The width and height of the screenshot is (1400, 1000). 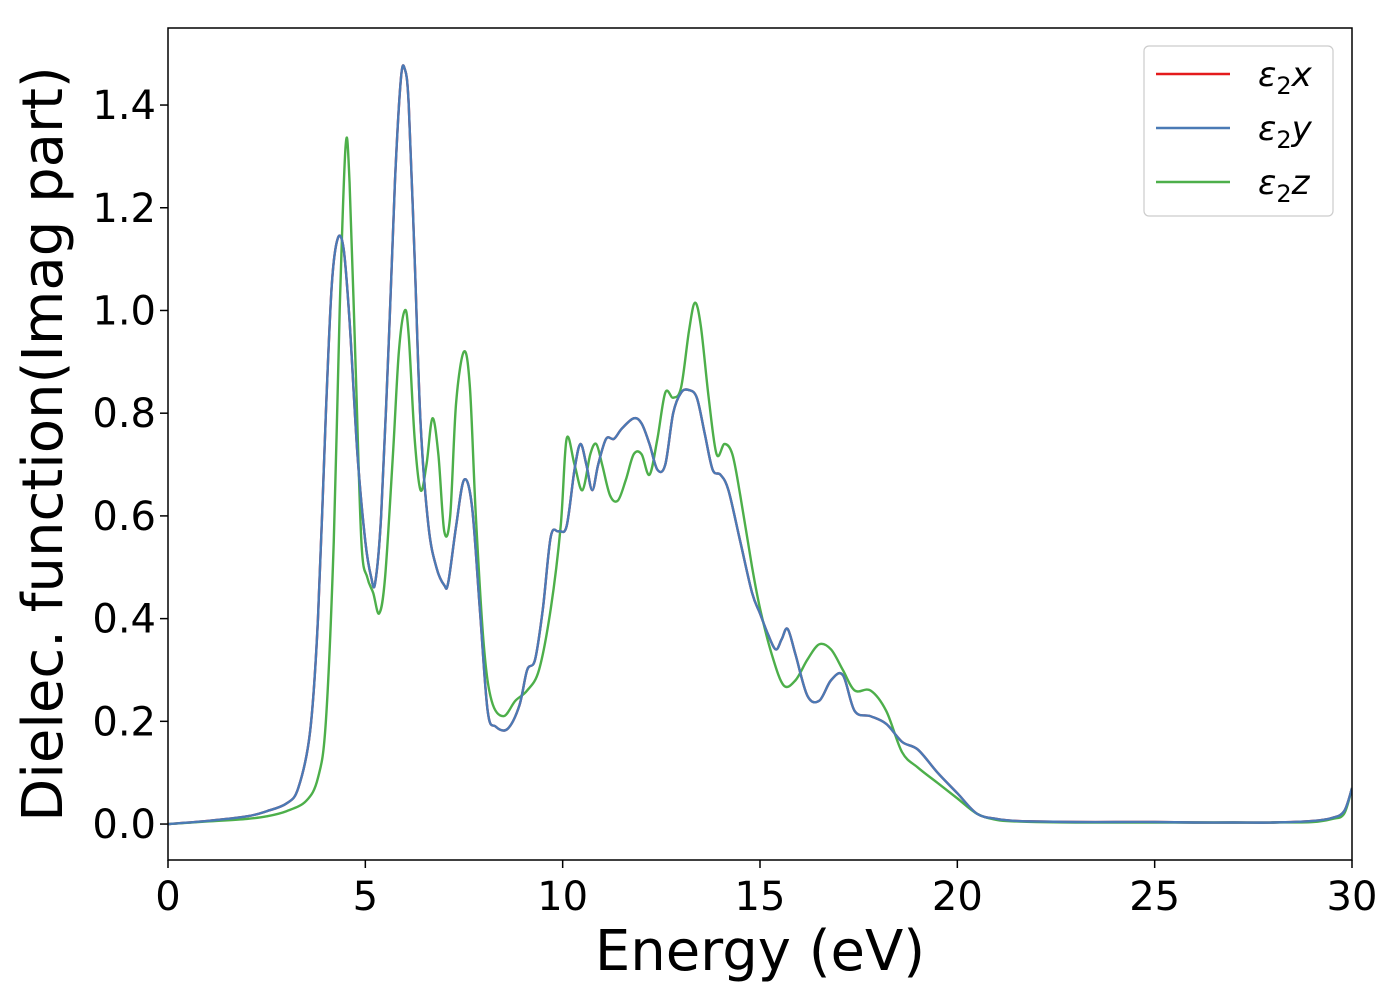 What do you see at coordinates (124, 620) in the screenshot?
I see `y-tick-label: 0.4` at bounding box center [124, 620].